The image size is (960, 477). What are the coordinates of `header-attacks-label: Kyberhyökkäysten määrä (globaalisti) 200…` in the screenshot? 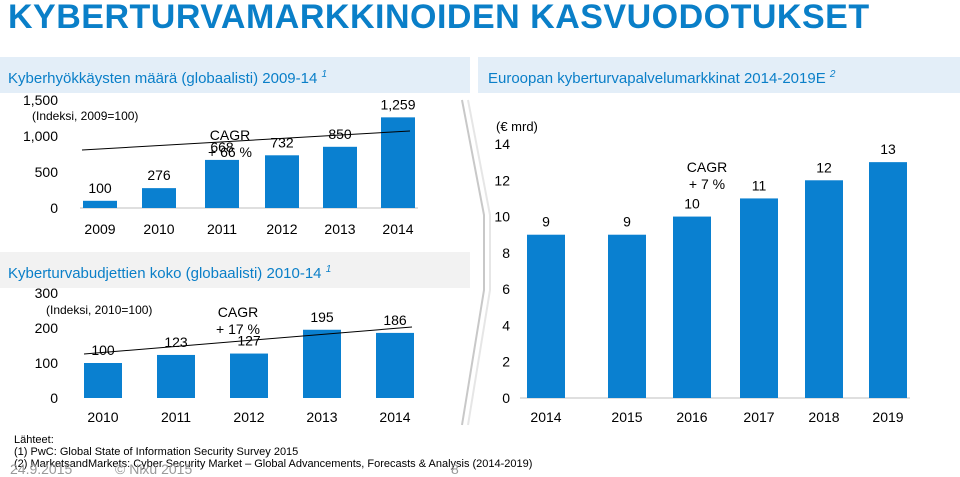 It's located at (163, 78).